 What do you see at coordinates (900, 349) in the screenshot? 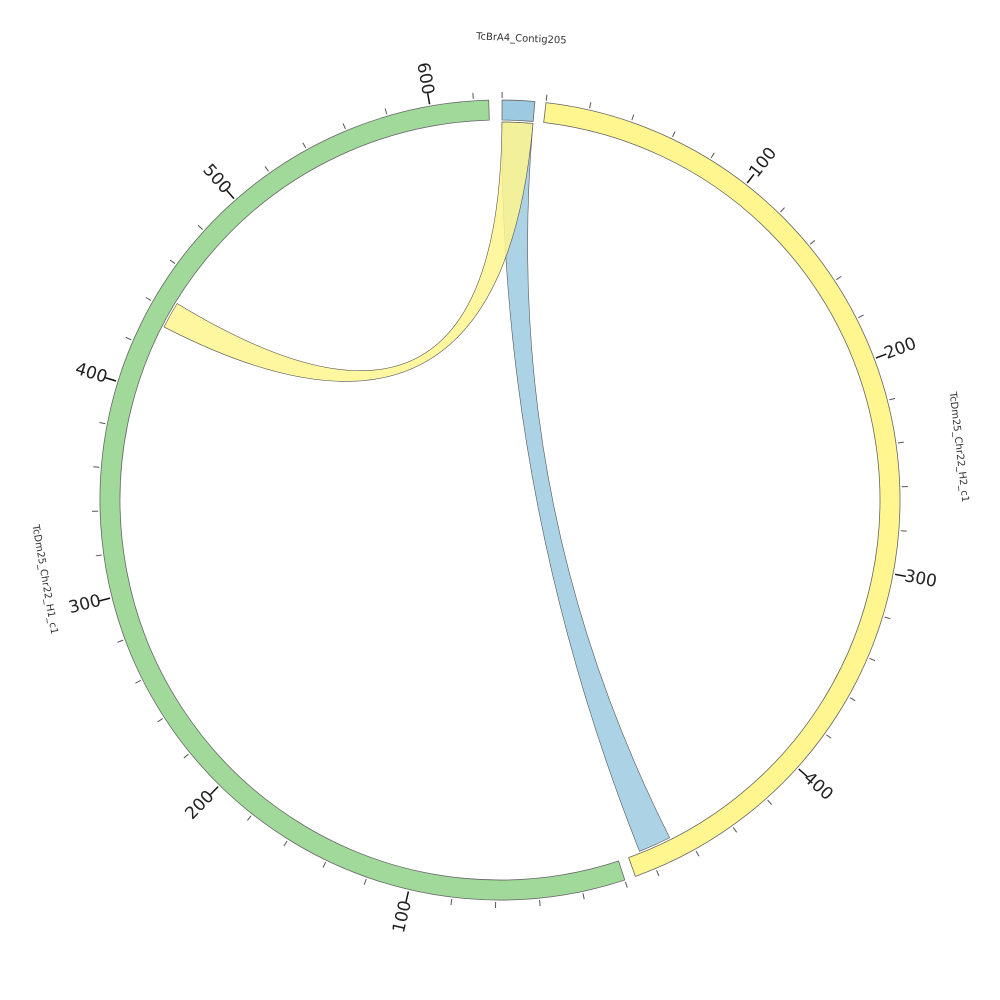
I see `tick-label: 200` at bounding box center [900, 349].